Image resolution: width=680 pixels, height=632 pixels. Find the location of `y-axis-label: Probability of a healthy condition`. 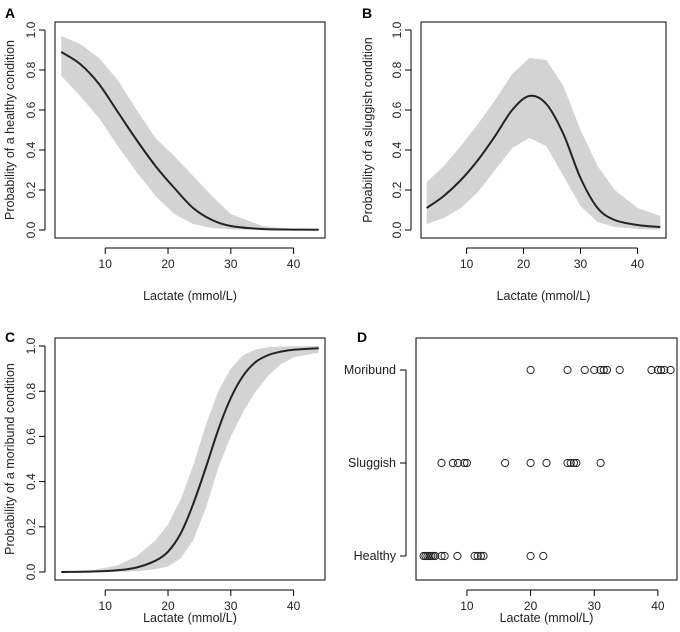

y-axis-label: Probability of a healthy condition is located at coordinates (10, 130).